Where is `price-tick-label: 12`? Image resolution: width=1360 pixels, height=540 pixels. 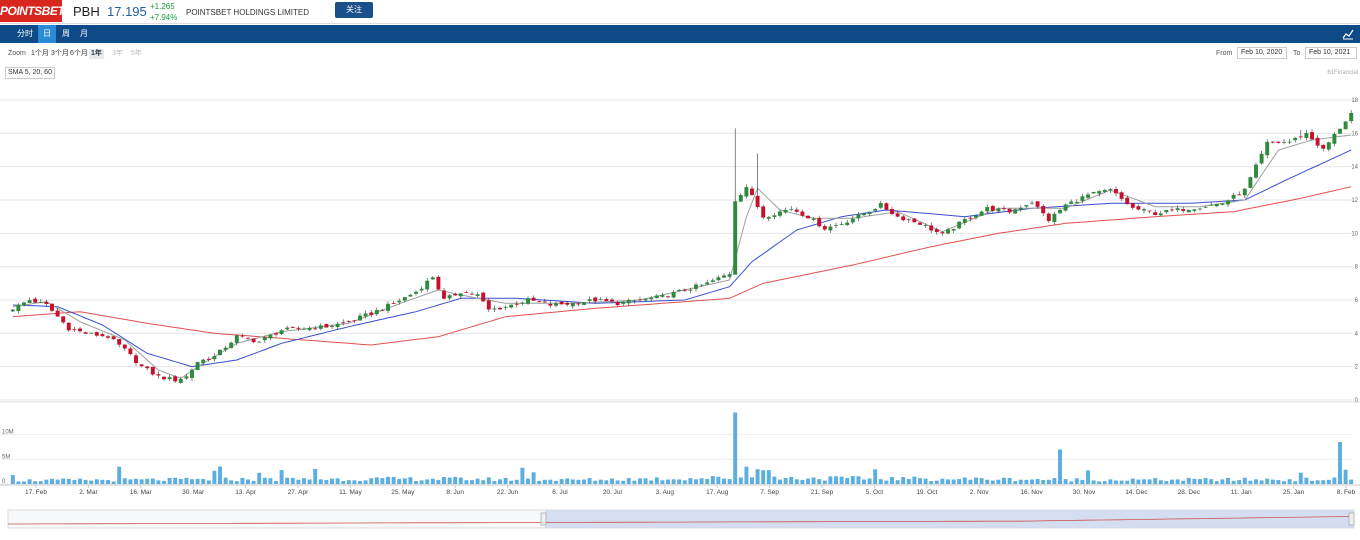
price-tick-label: 12 is located at coordinates (1354, 201).